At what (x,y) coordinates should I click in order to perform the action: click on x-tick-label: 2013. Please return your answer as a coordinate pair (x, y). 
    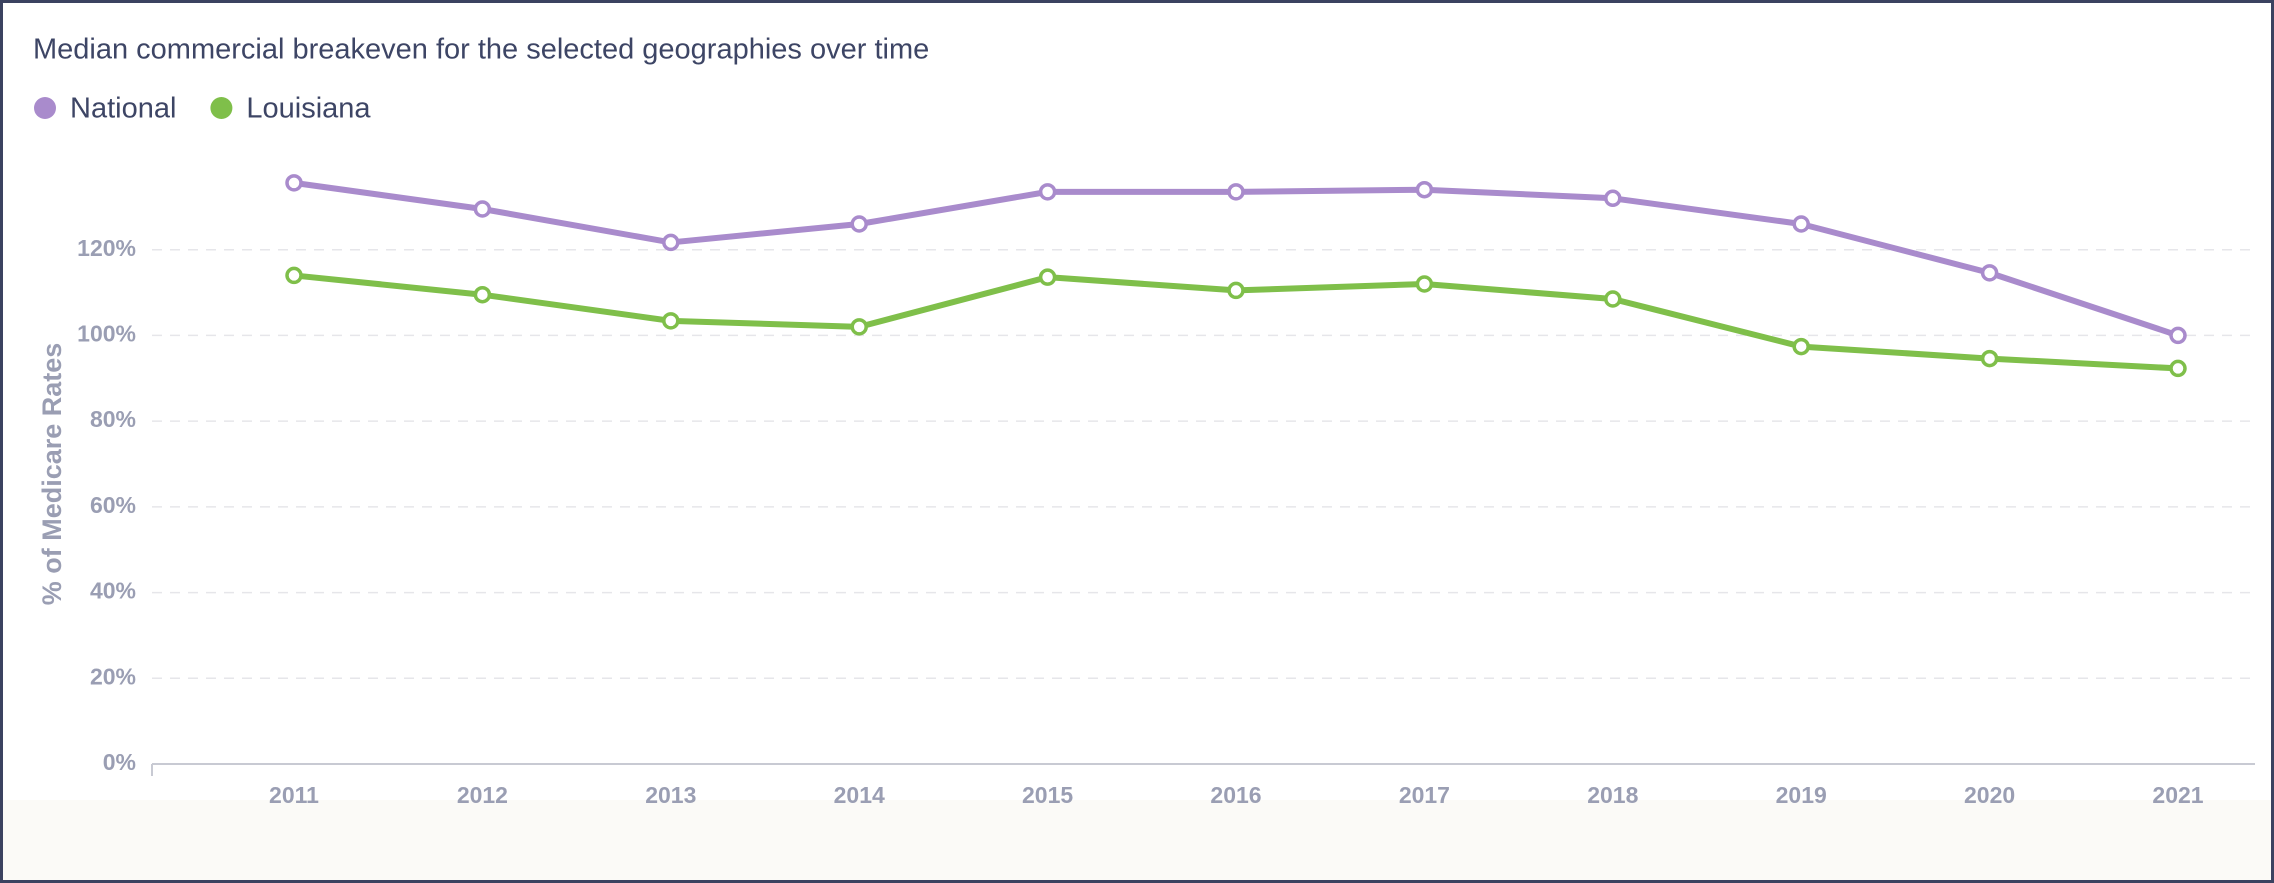
    Looking at the image, I should click on (670, 795).